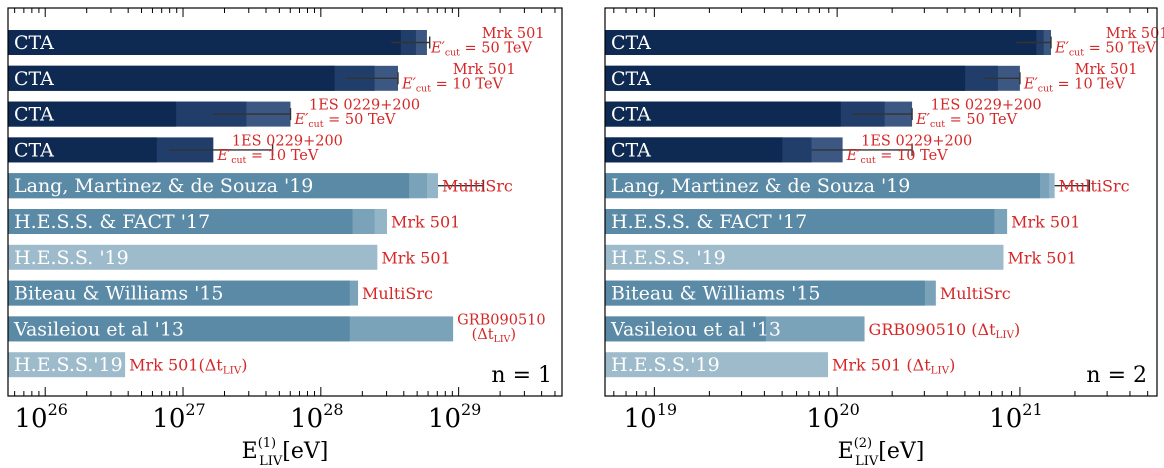 The image size is (1164, 468). What do you see at coordinates (98, 329) in the screenshot?
I see `bar-label: Vasileiou et al '13` at bounding box center [98, 329].